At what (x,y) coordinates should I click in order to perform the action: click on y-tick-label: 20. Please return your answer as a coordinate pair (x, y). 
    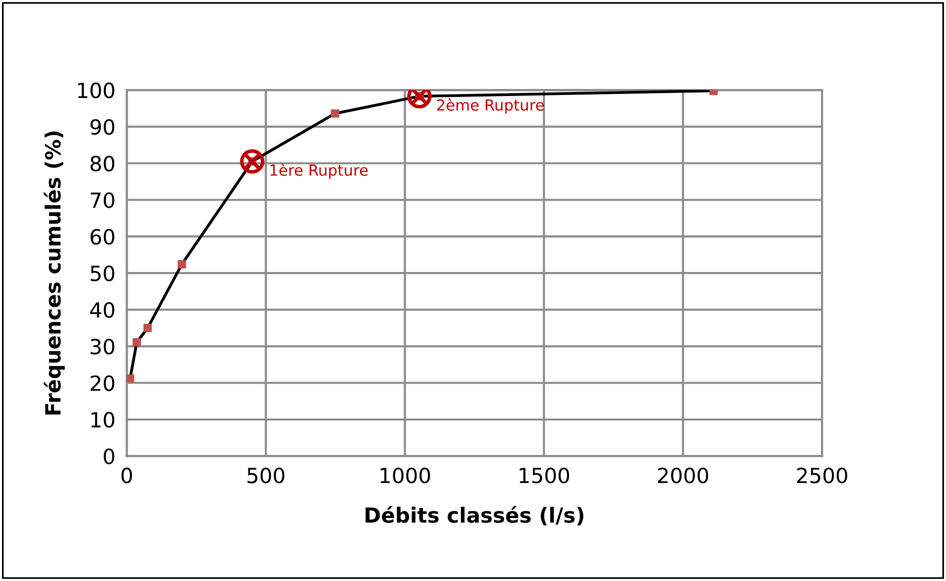
    Looking at the image, I should click on (102, 383).